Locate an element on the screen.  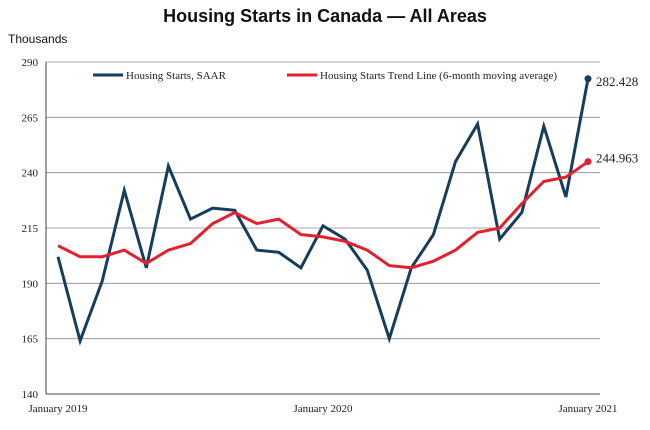
y-tick-label: 240 is located at coordinates (30, 174).